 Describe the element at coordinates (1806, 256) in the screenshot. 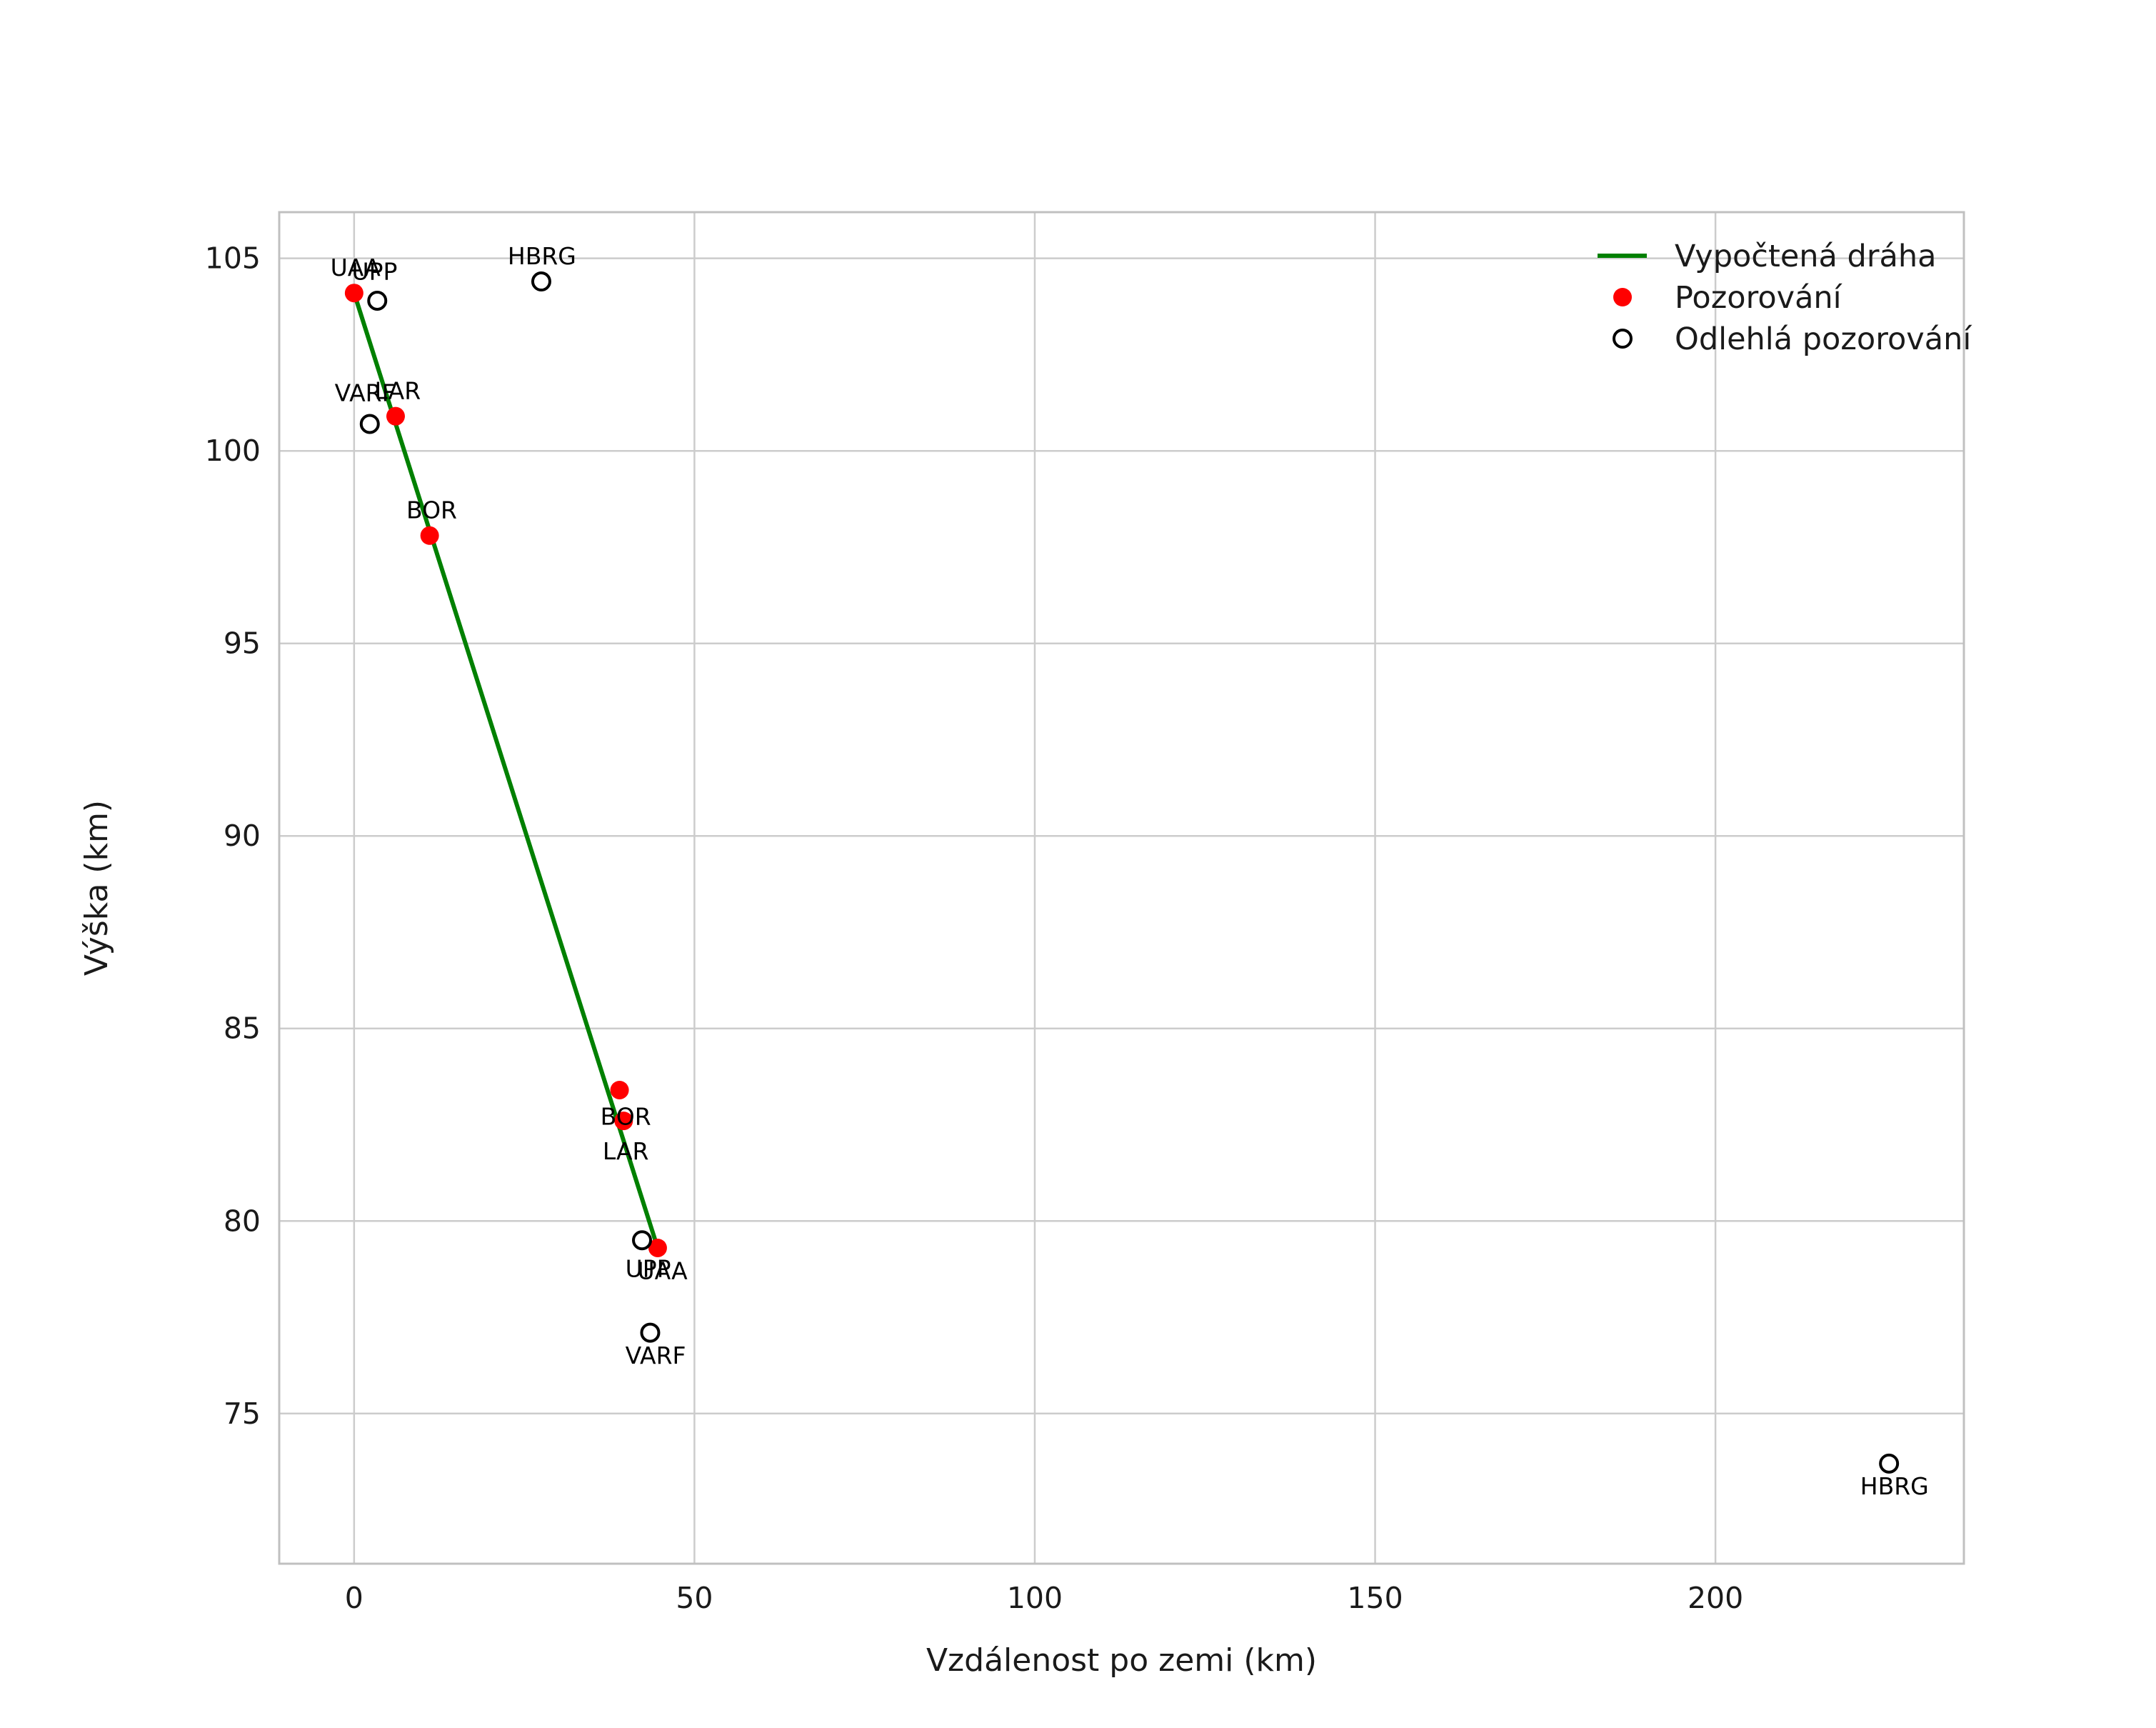

I see `legend-label: Vypočtená dráha` at that location.